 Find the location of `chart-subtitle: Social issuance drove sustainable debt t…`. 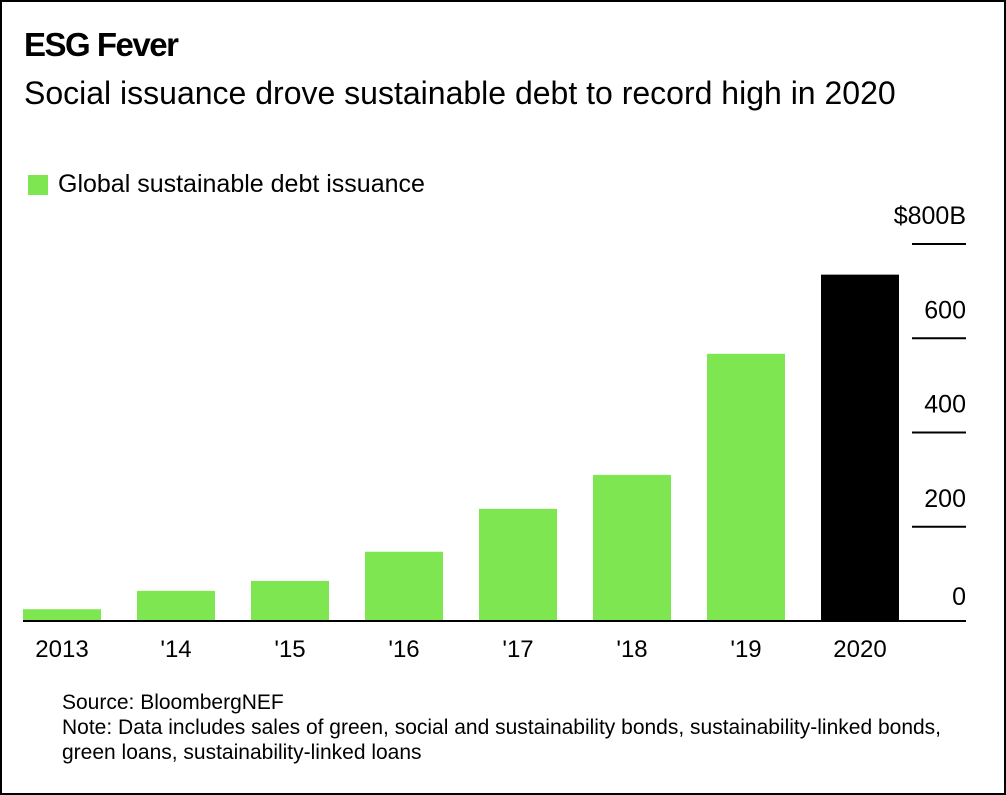

chart-subtitle: Social issuance drove sustainable debt t… is located at coordinates (460, 93).